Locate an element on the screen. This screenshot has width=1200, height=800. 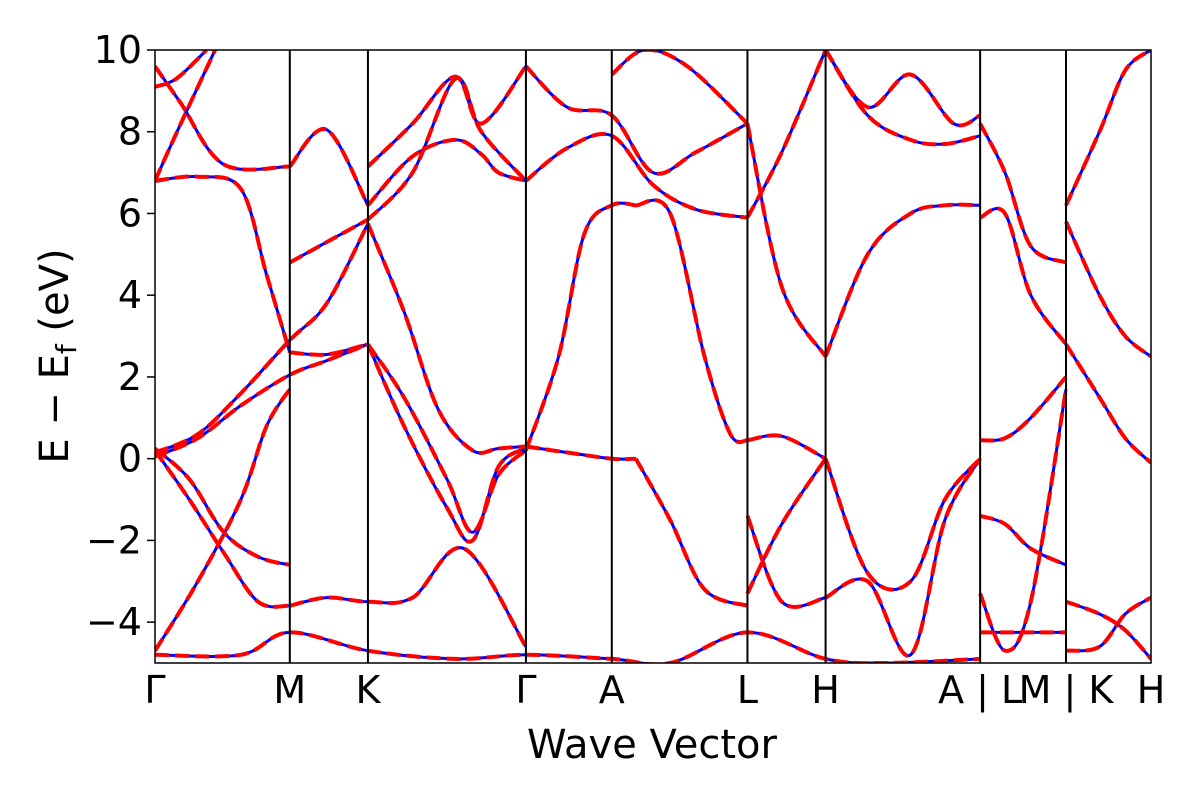
band-26-red is located at coordinates (787, 447).